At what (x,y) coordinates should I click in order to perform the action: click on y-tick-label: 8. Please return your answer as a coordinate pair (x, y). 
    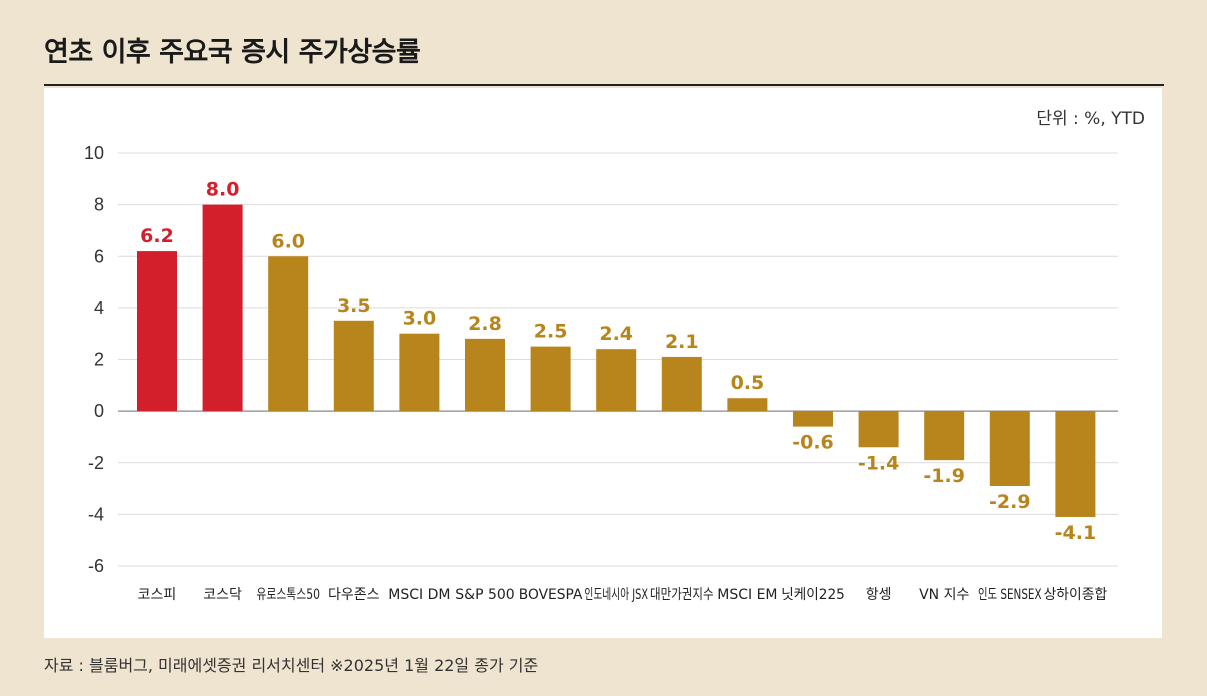
    Looking at the image, I should click on (99, 205).